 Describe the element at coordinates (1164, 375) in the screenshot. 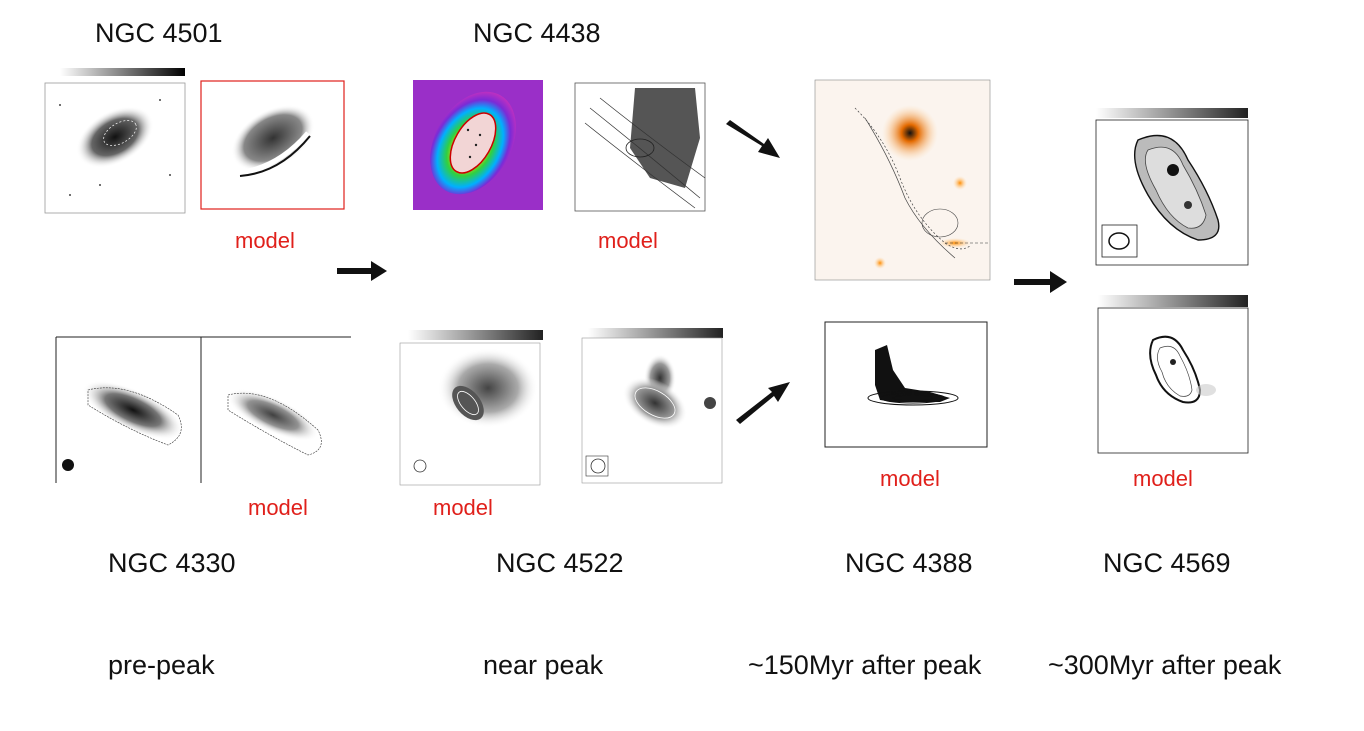

I see `ngc4569-model-image` at that location.